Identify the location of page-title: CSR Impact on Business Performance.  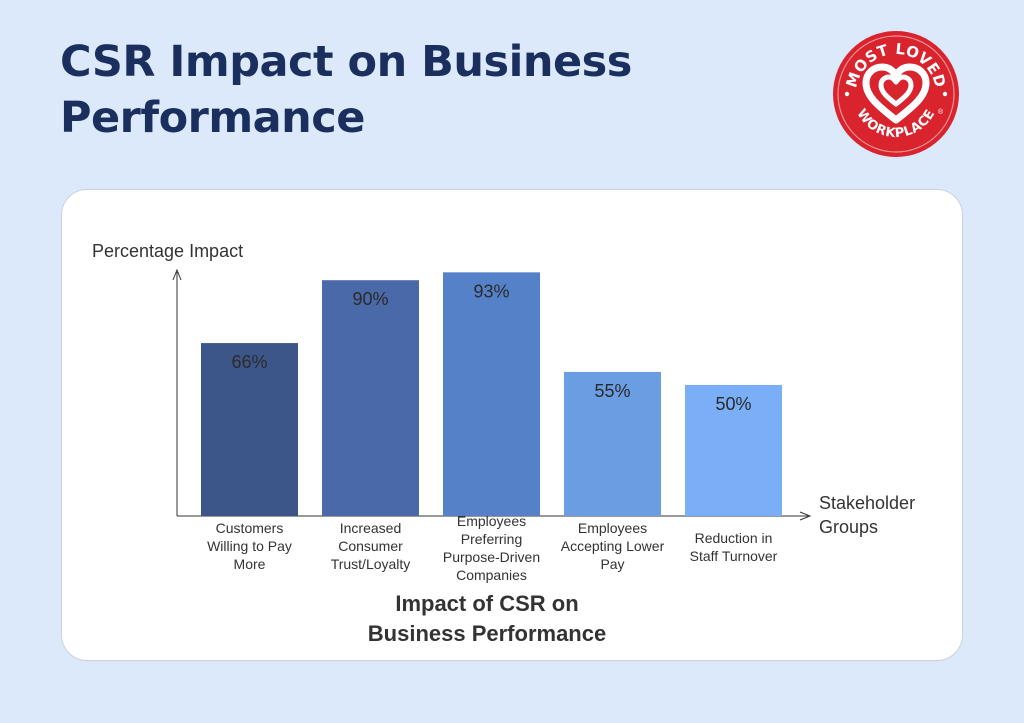
(346, 90).